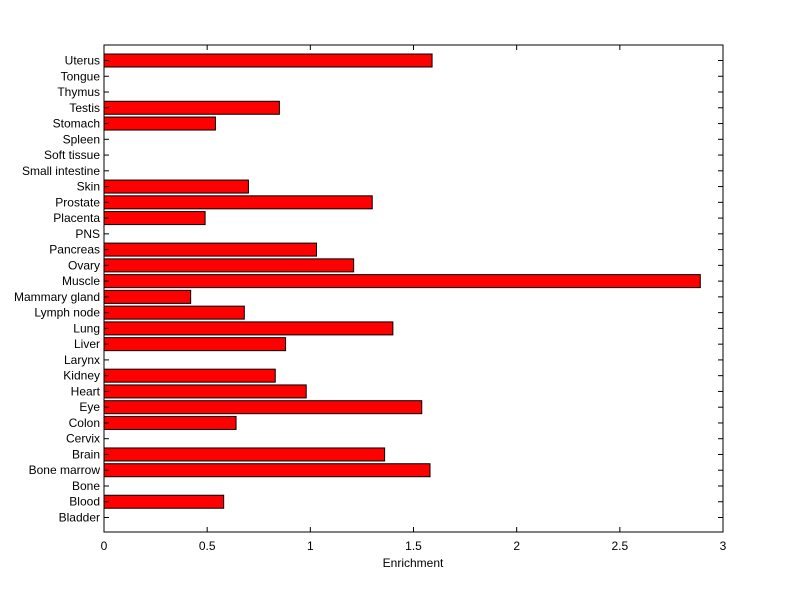  Describe the element at coordinates (229, 265) in the screenshot. I see `bar-ovary` at that location.